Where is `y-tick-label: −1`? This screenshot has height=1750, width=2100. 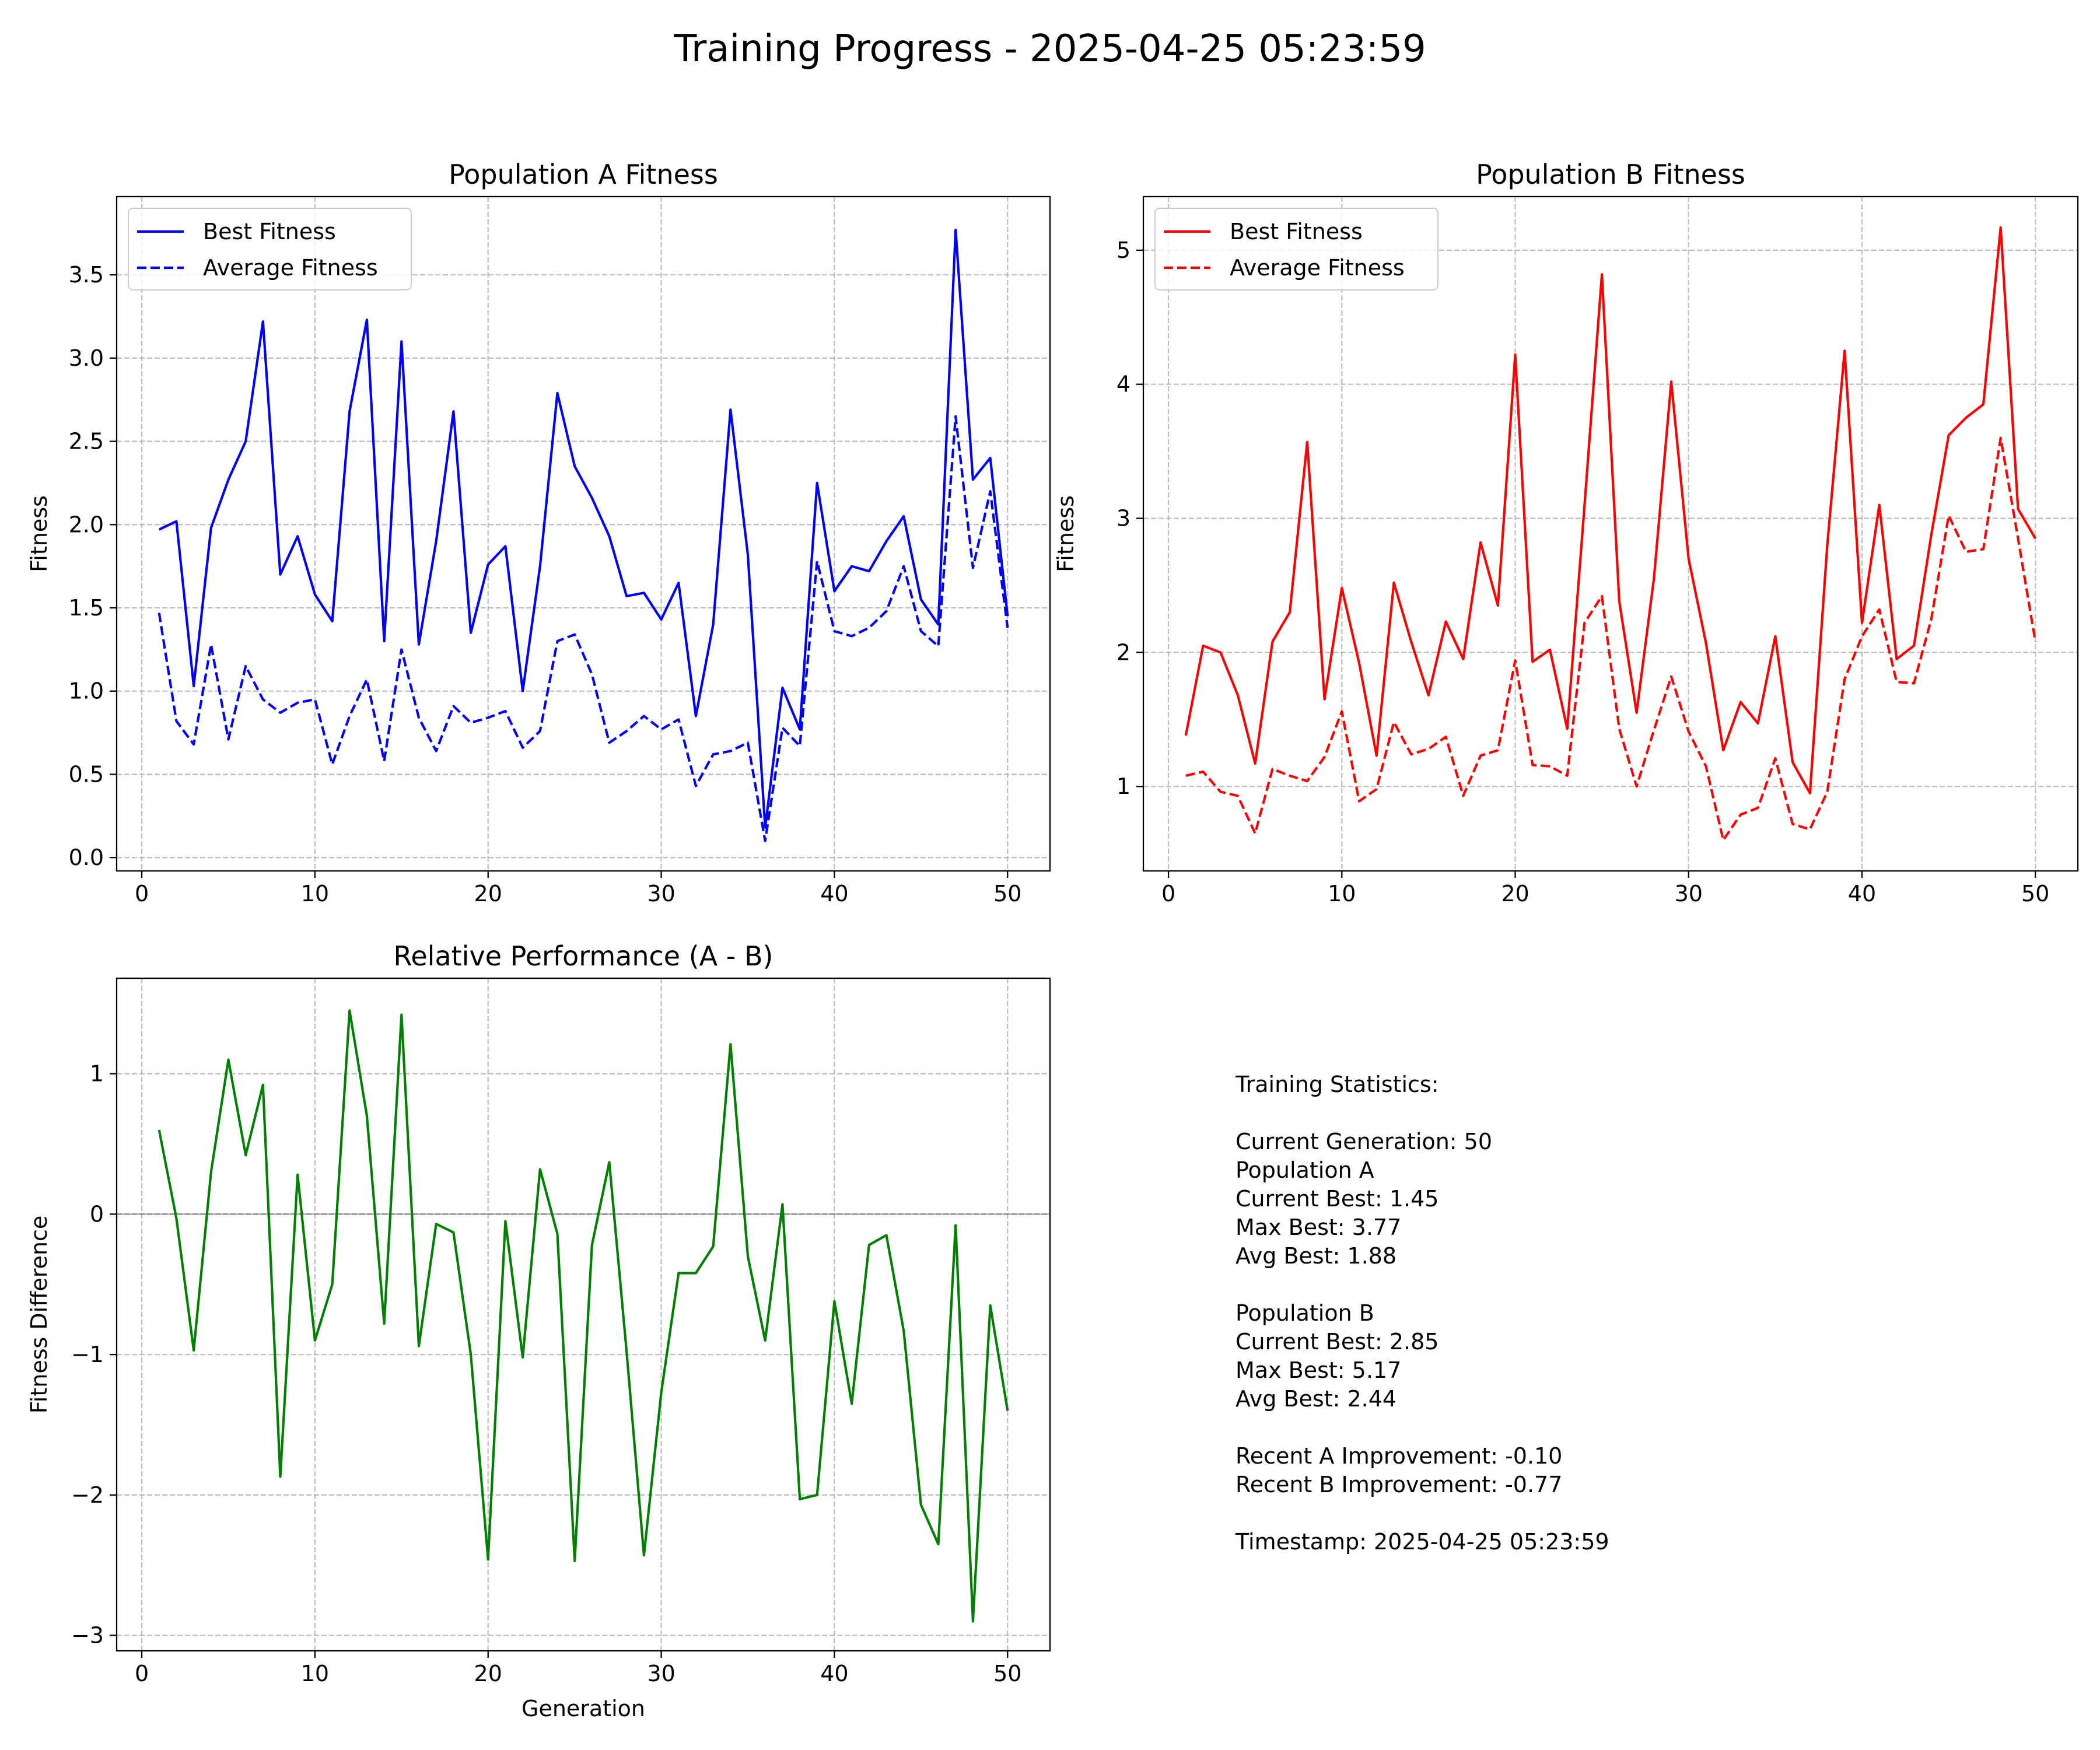 y-tick-label: −1 is located at coordinates (87, 1354).